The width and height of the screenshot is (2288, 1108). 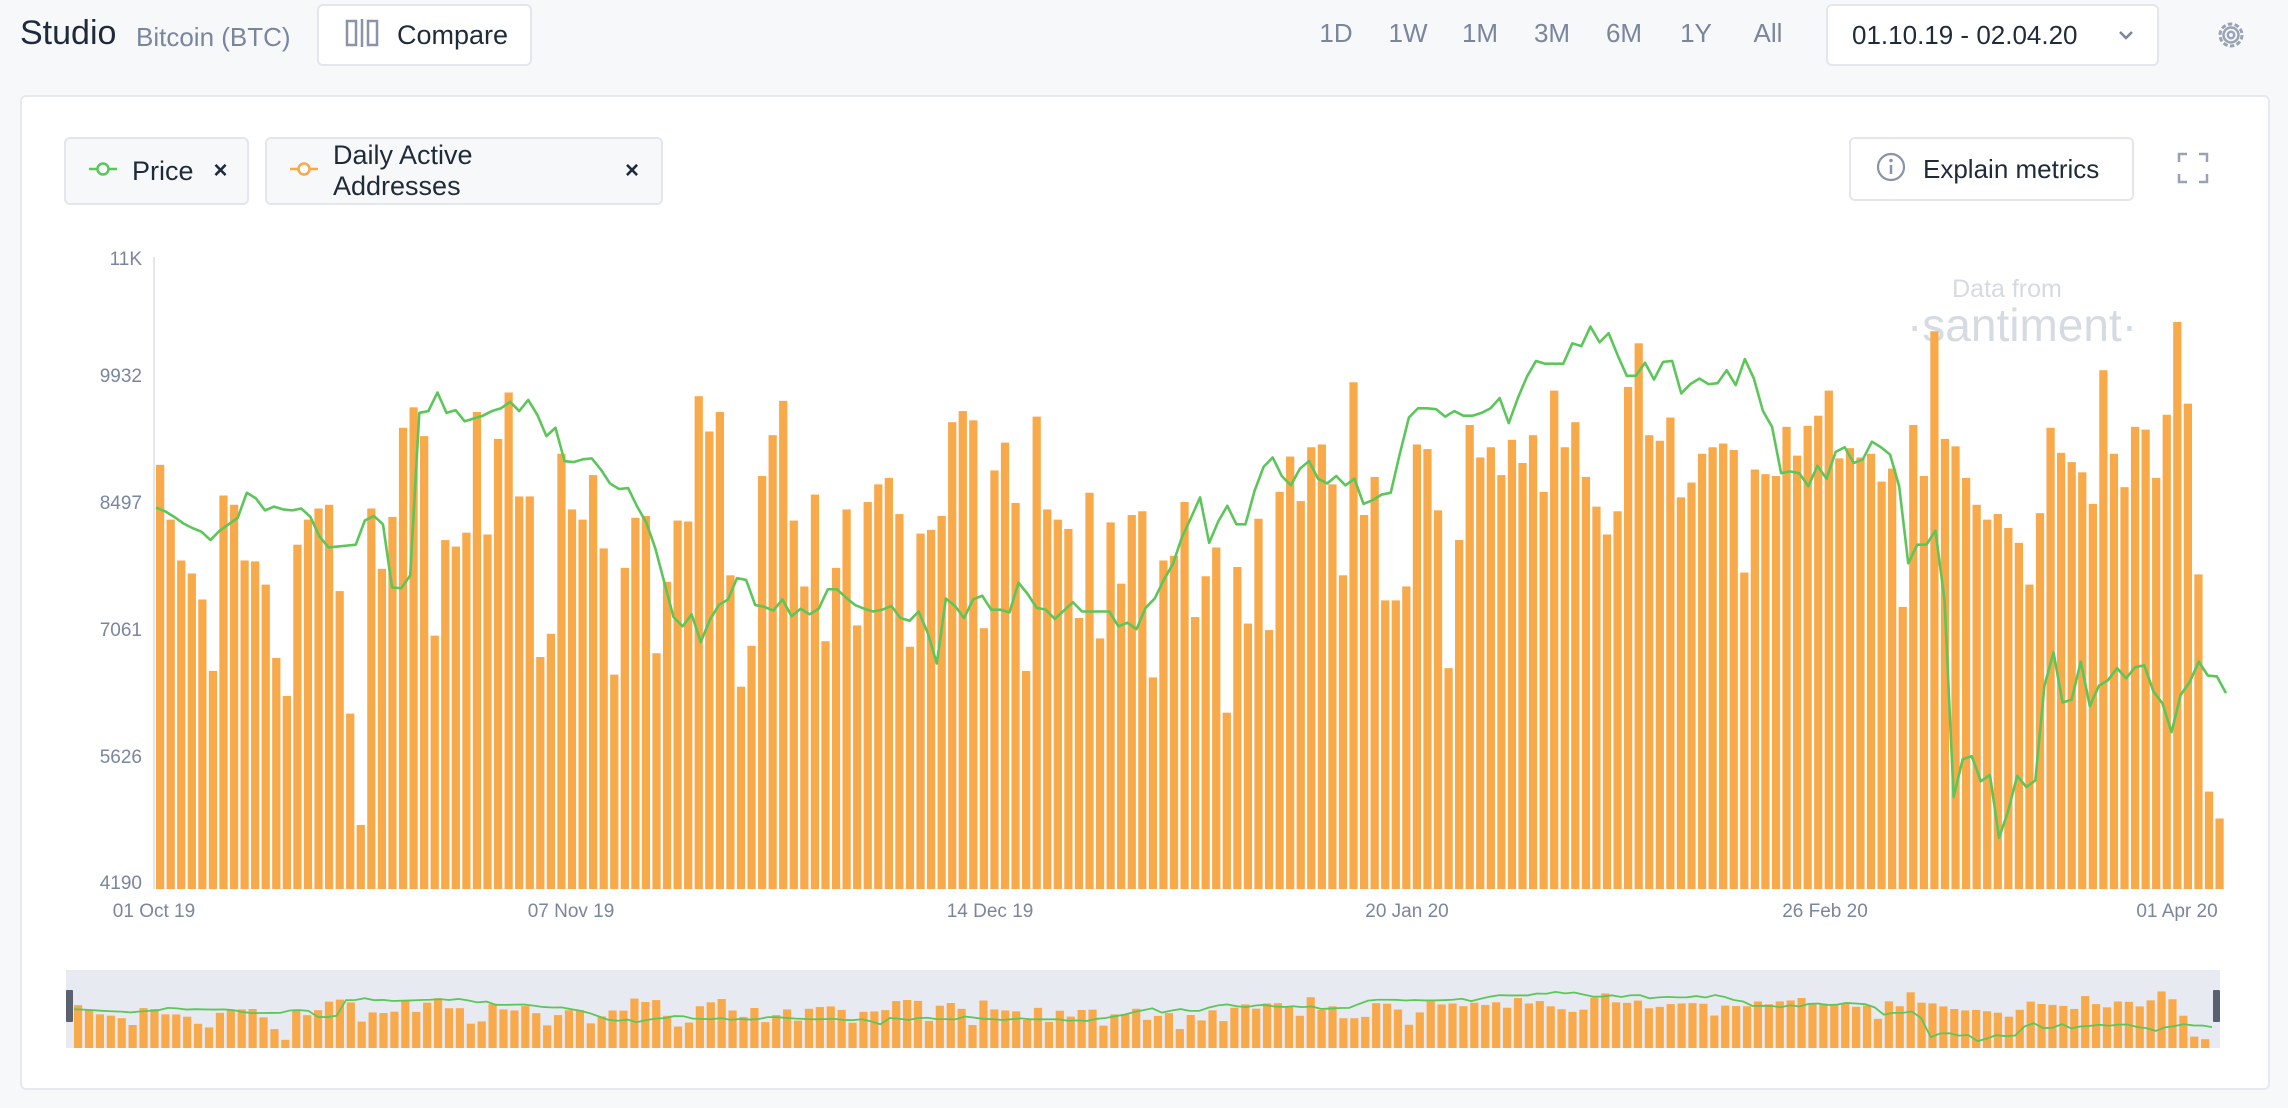 What do you see at coordinates (1480, 33) in the screenshot?
I see `range-1m: 1M` at bounding box center [1480, 33].